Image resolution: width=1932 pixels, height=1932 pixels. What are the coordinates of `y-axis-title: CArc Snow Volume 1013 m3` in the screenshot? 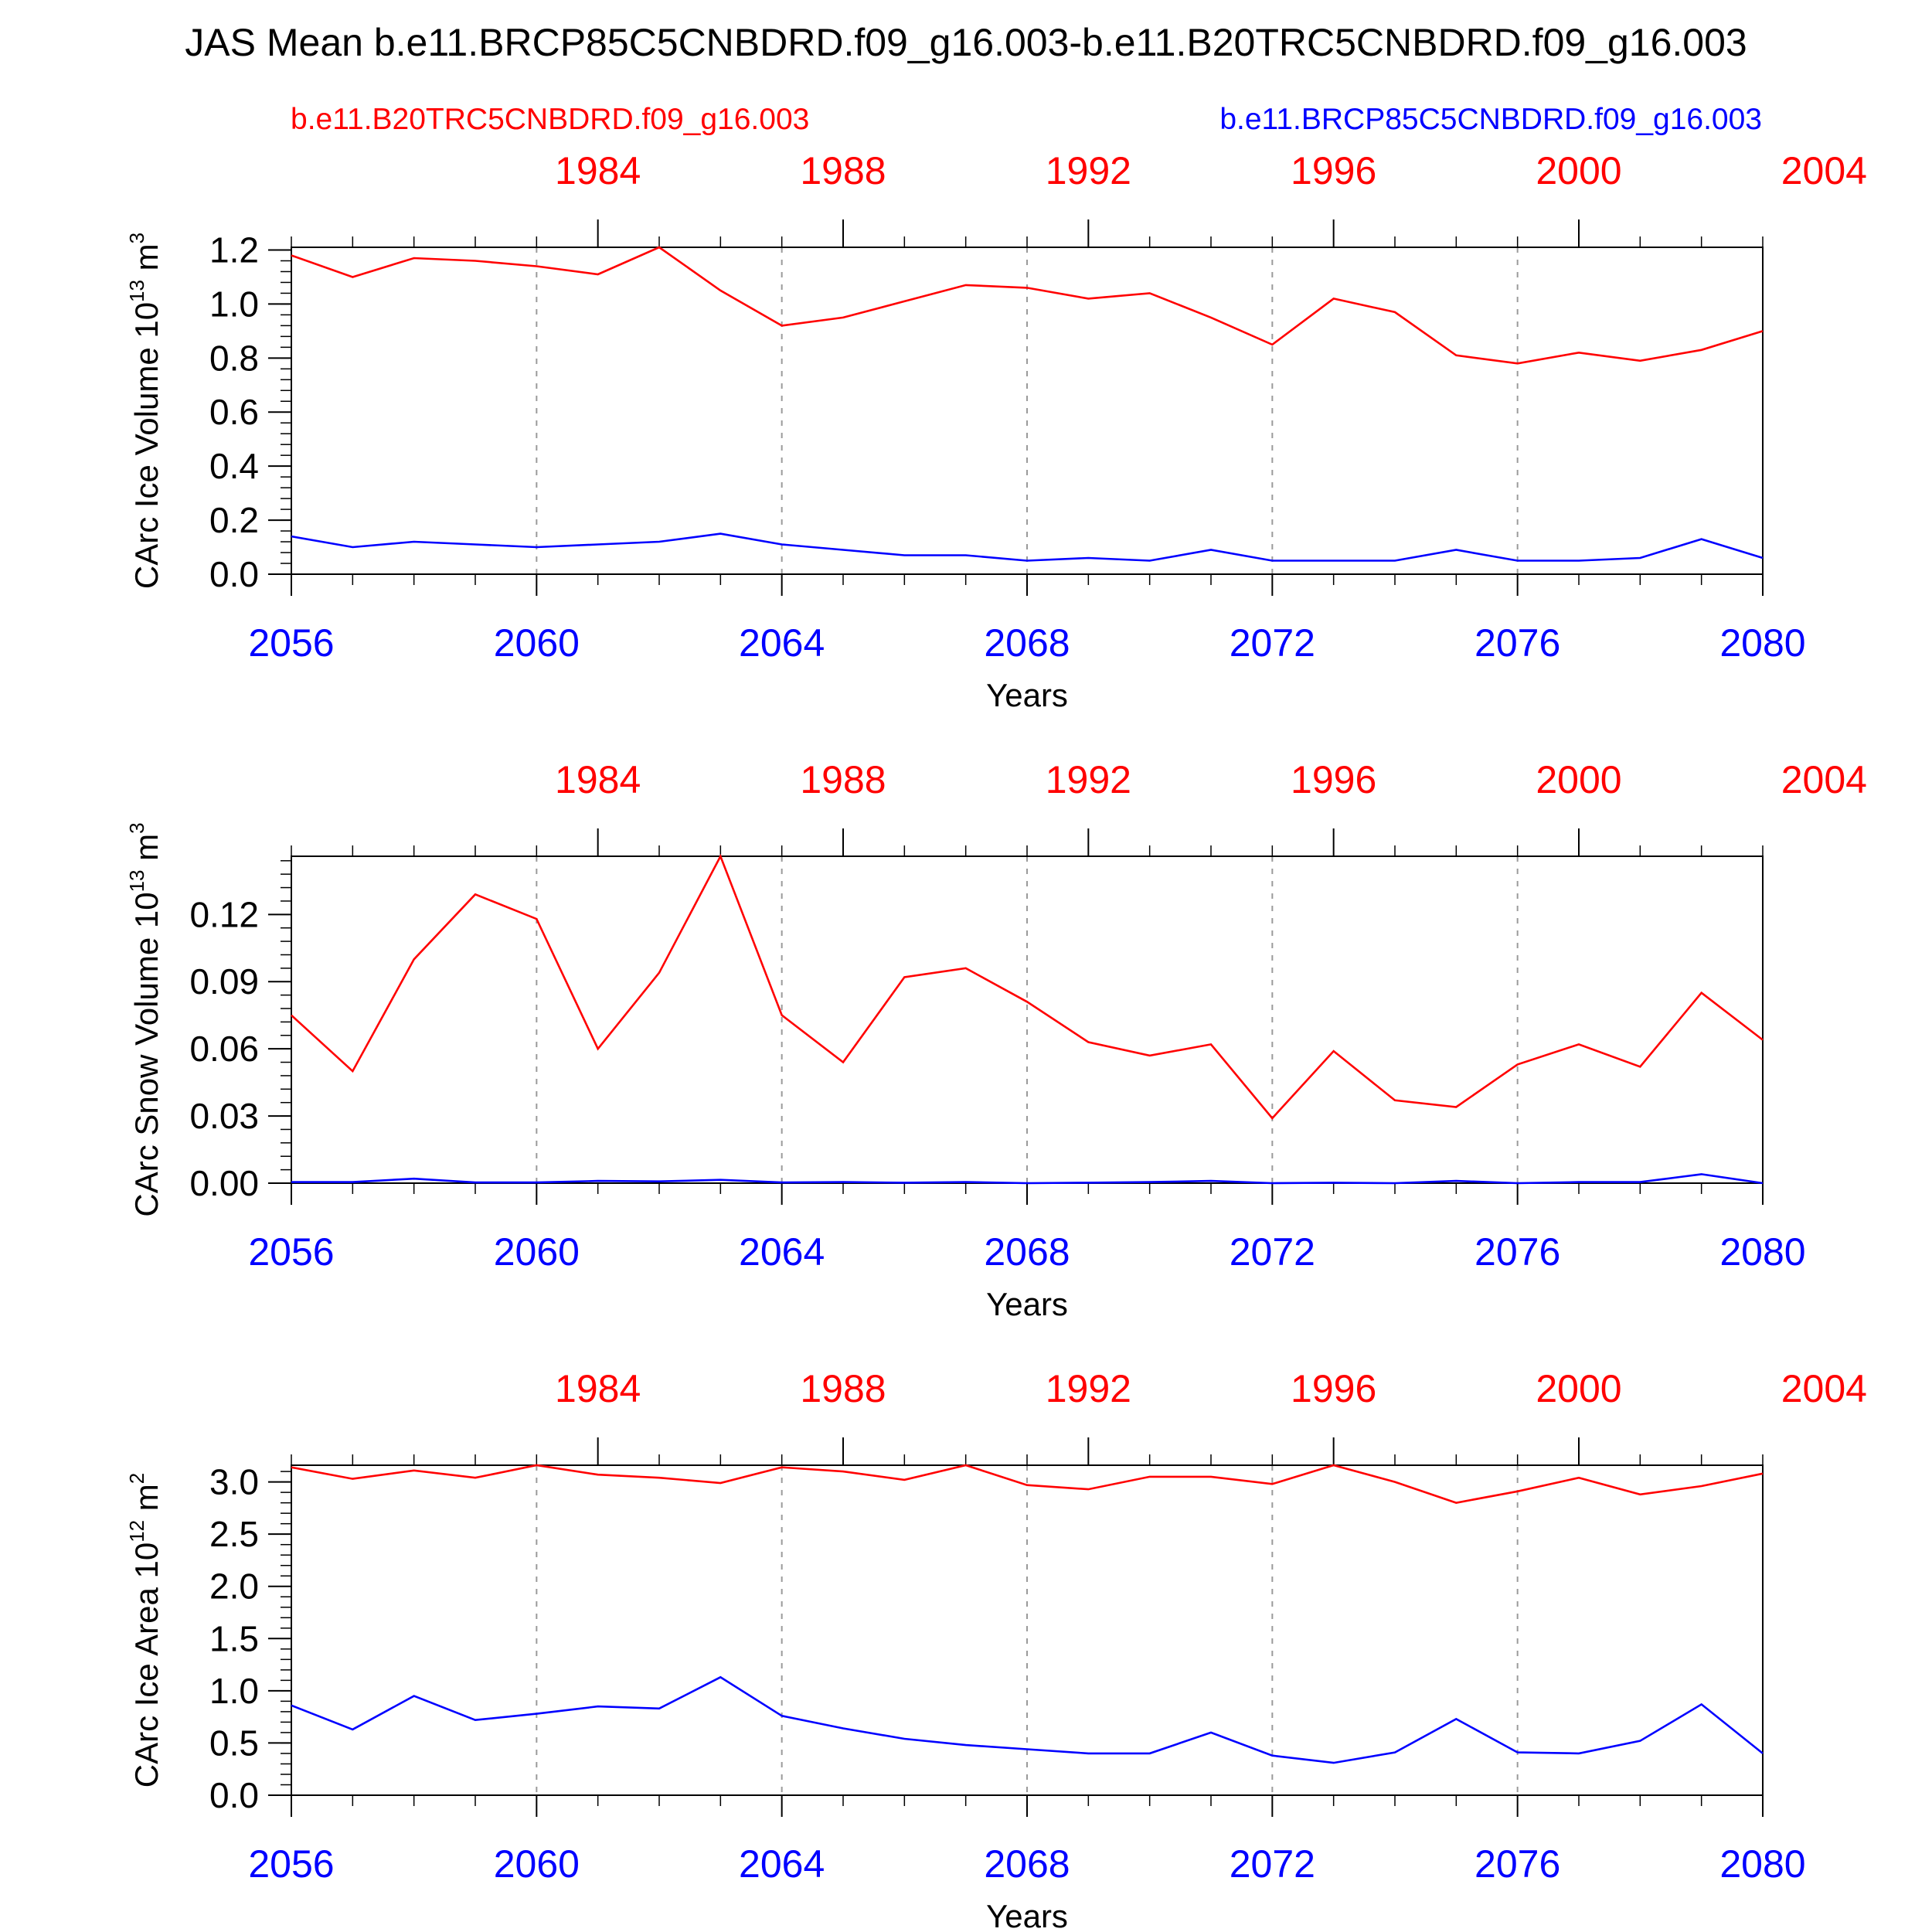 It's located at (145, 1019).